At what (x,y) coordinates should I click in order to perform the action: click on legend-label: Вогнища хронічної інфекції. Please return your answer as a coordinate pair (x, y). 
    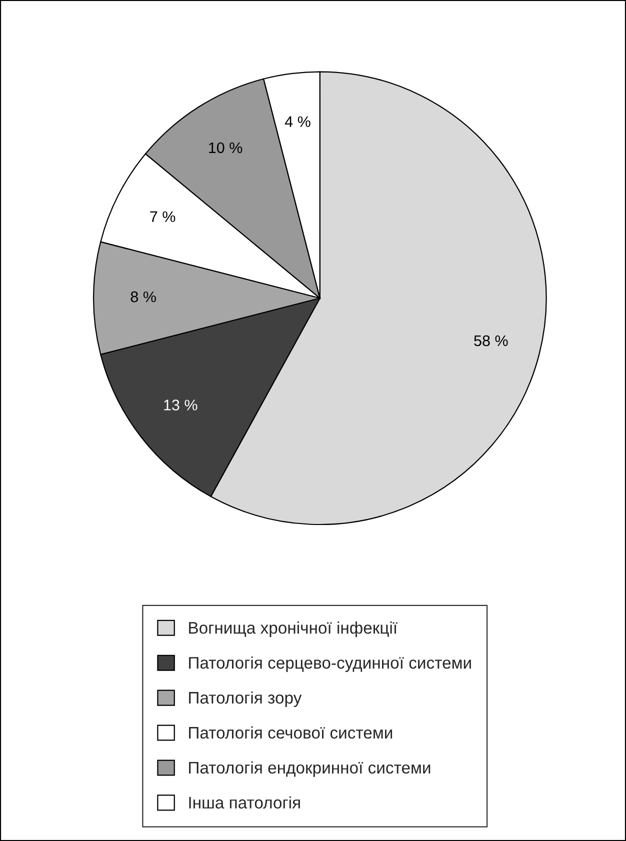
    Looking at the image, I should click on (293, 630).